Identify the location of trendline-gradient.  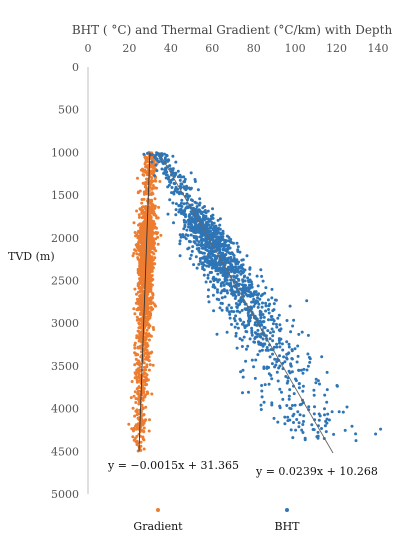
(144, 302).